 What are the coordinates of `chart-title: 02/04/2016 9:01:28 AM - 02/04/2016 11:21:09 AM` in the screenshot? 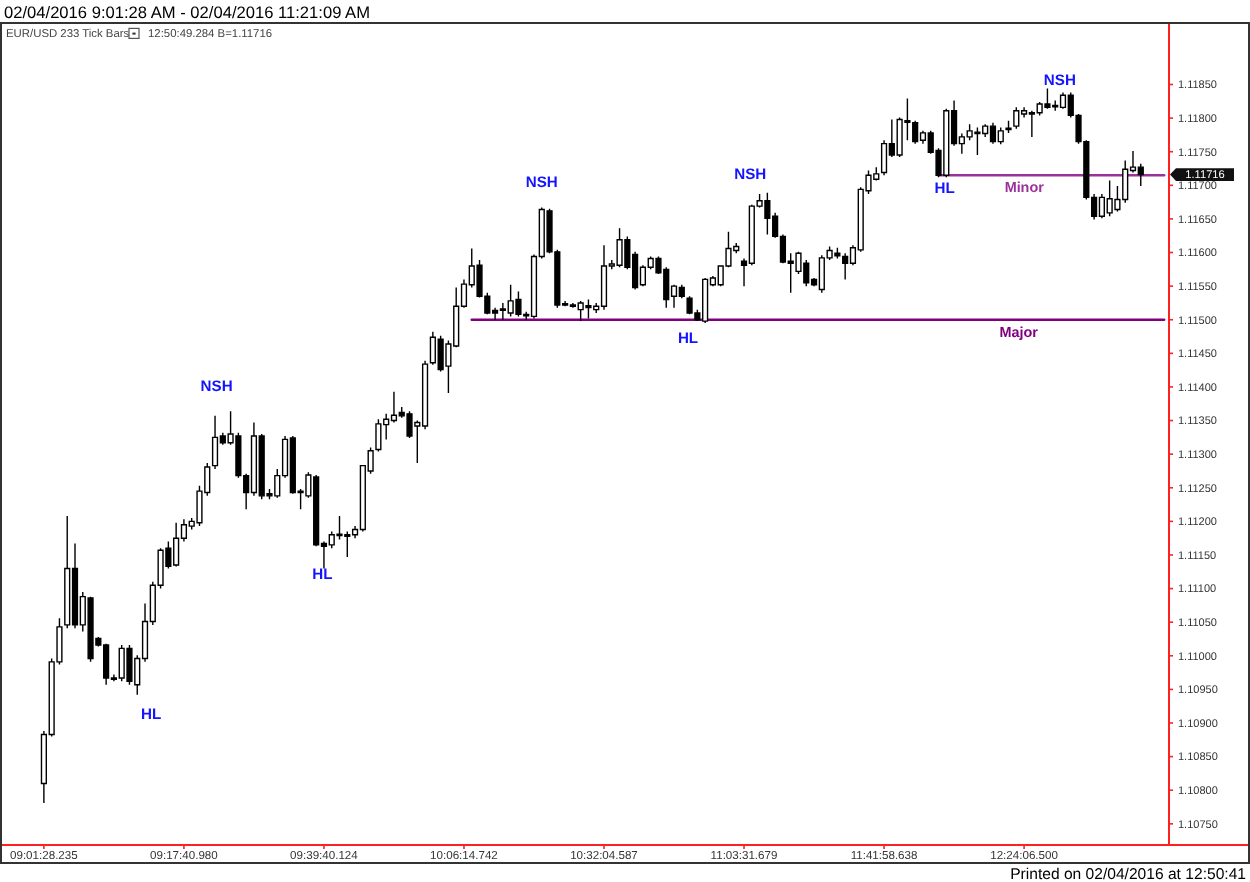 It's located at (187, 11).